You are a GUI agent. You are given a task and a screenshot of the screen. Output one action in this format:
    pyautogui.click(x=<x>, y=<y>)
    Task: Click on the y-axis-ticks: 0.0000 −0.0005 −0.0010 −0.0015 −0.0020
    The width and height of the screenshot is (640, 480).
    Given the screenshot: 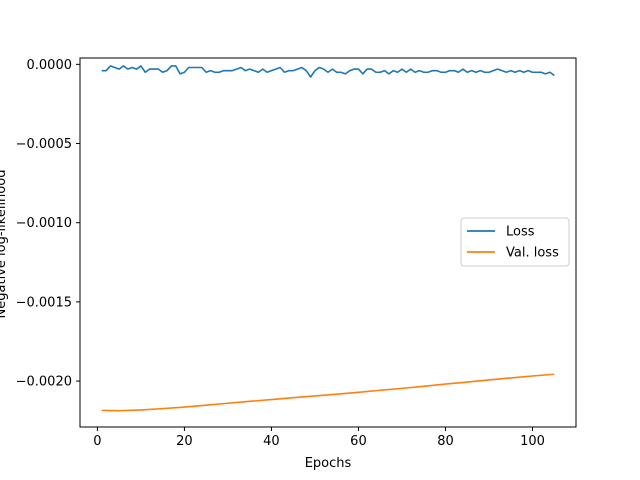 What is the action you would take?
    pyautogui.click(x=48, y=224)
    